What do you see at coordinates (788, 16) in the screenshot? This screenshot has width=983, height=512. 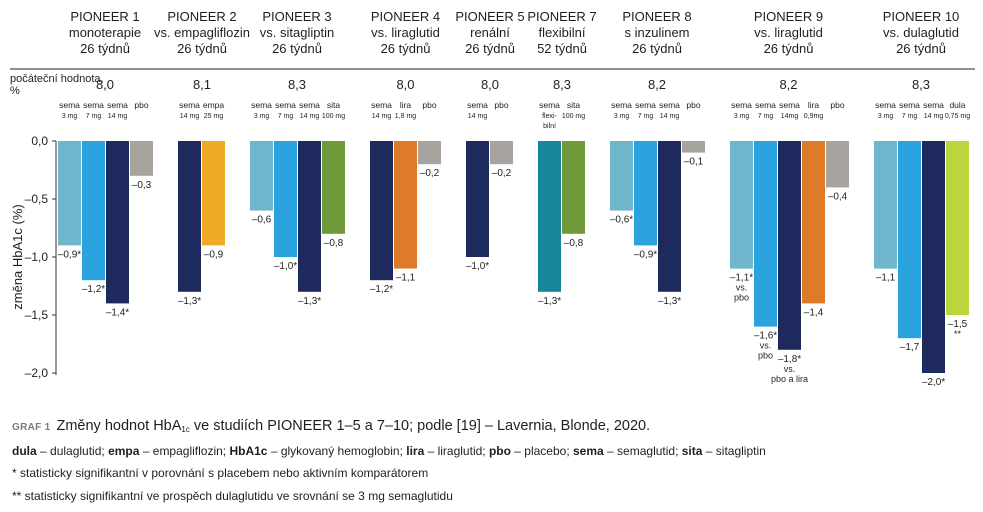 I see `study-title: PIONEER 9` at bounding box center [788, 16].